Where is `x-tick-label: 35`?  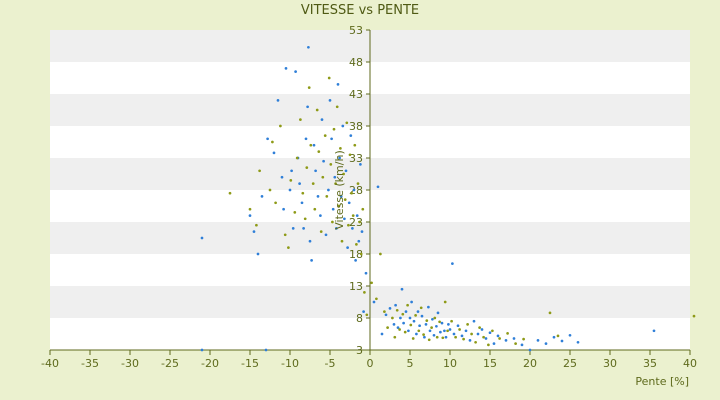
x-tick-label: 35 is located at coordinates (650, 363).